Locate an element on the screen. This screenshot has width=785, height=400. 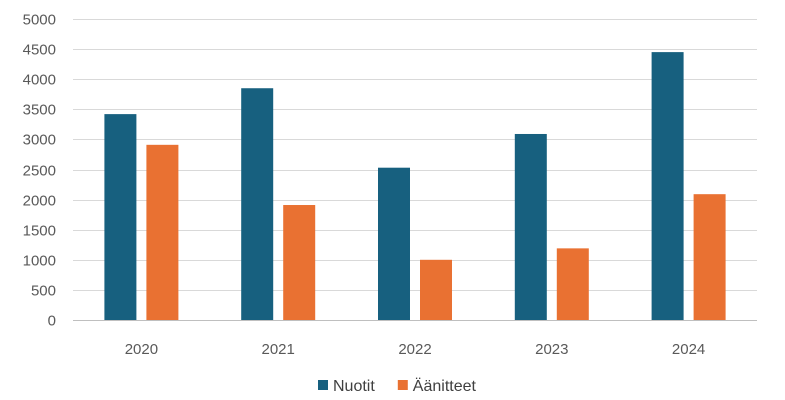
x-tick-label: 2022 is located at coordinates (414, 349).